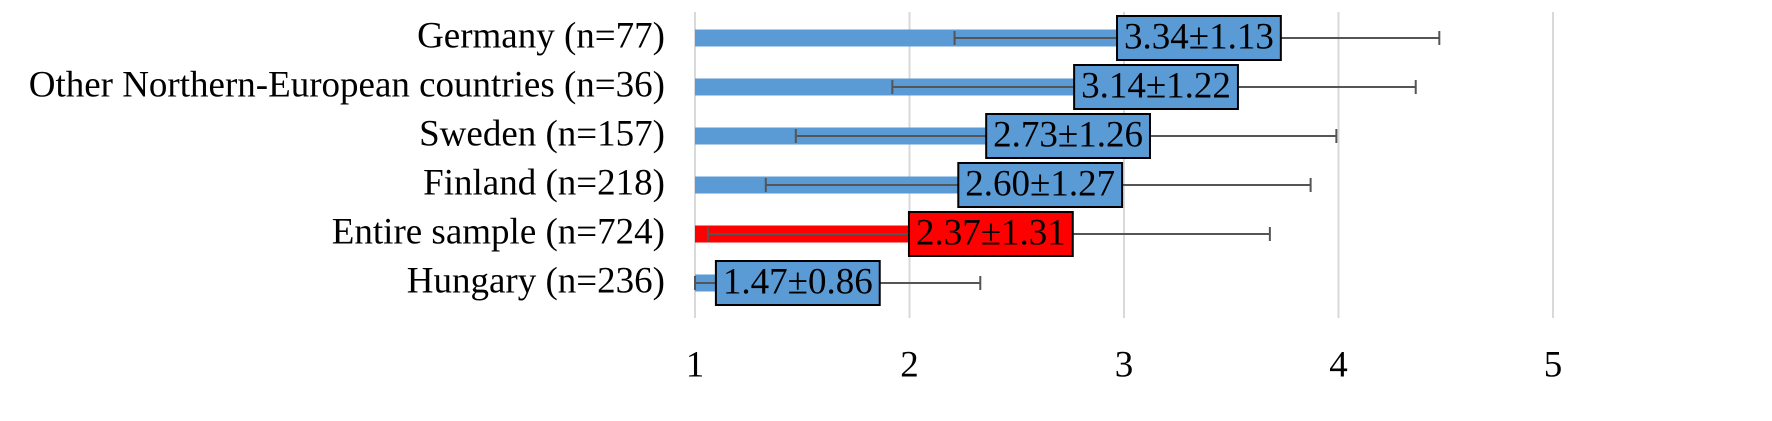 The image size is (1772, 421). I want to click on x-tick-label-4: 4, so click(1338, 364).